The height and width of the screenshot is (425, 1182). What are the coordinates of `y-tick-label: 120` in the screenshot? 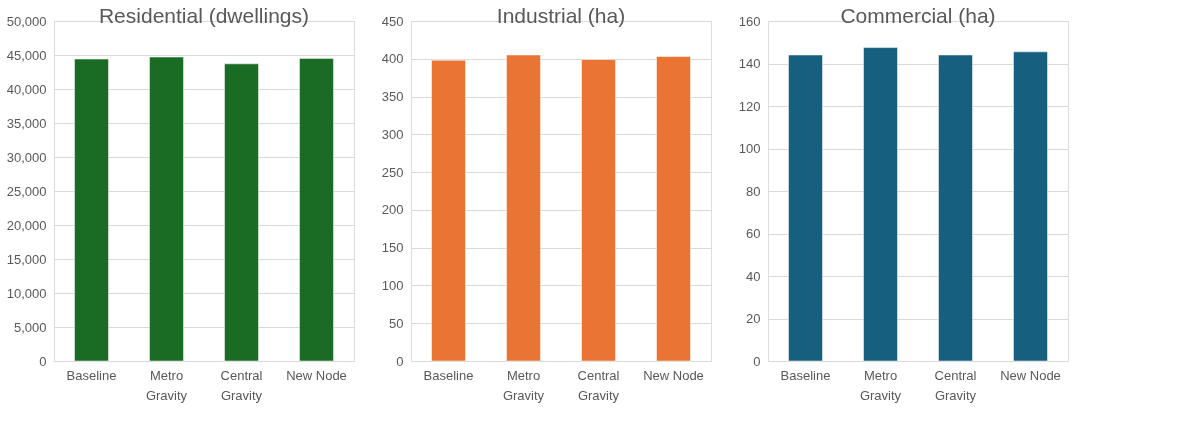 It's located at (749, 106).